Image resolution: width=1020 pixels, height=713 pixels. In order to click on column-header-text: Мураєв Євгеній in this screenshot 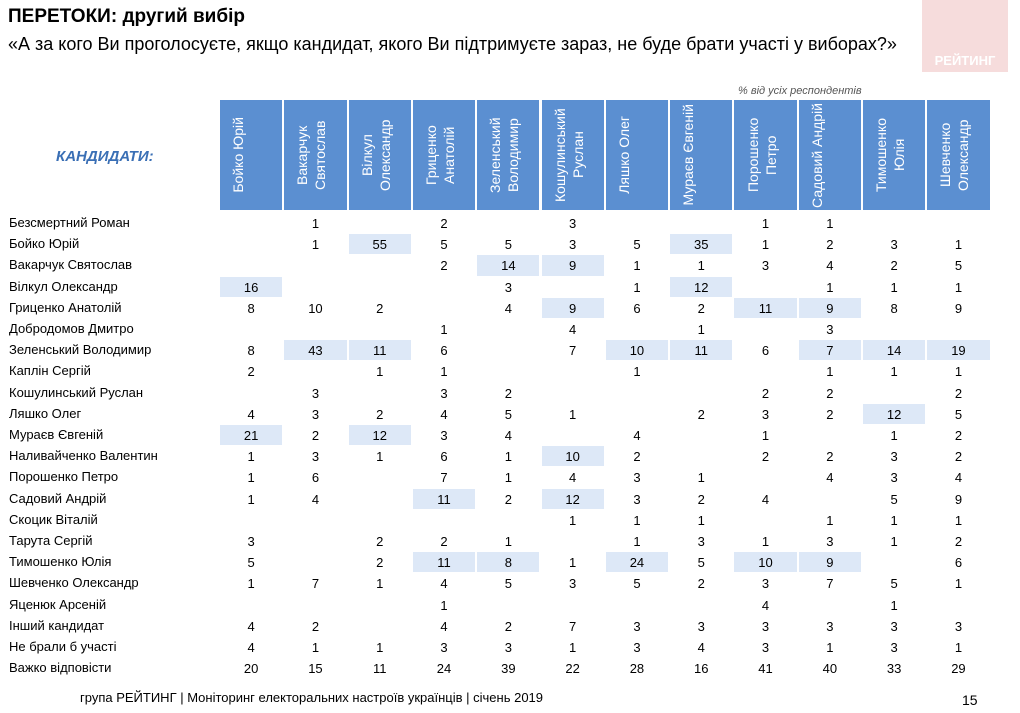, I will do `click(688, 155)`.